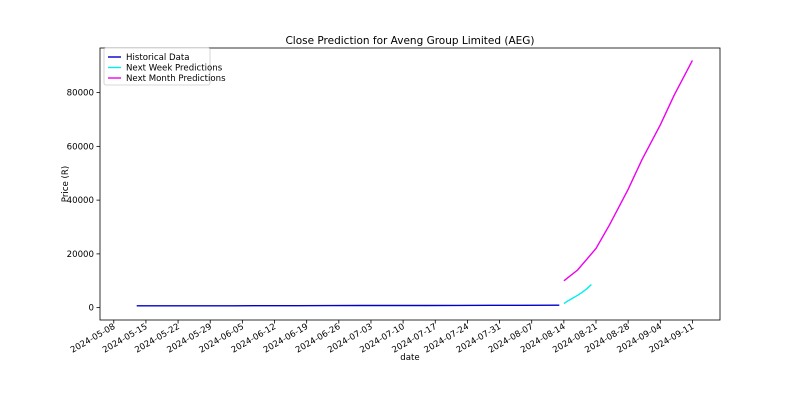  What do you see at coordinates (174, 69) in the screenshot?
I see `legend-label: Next Week Predictions` at bounding box center [174, 69].